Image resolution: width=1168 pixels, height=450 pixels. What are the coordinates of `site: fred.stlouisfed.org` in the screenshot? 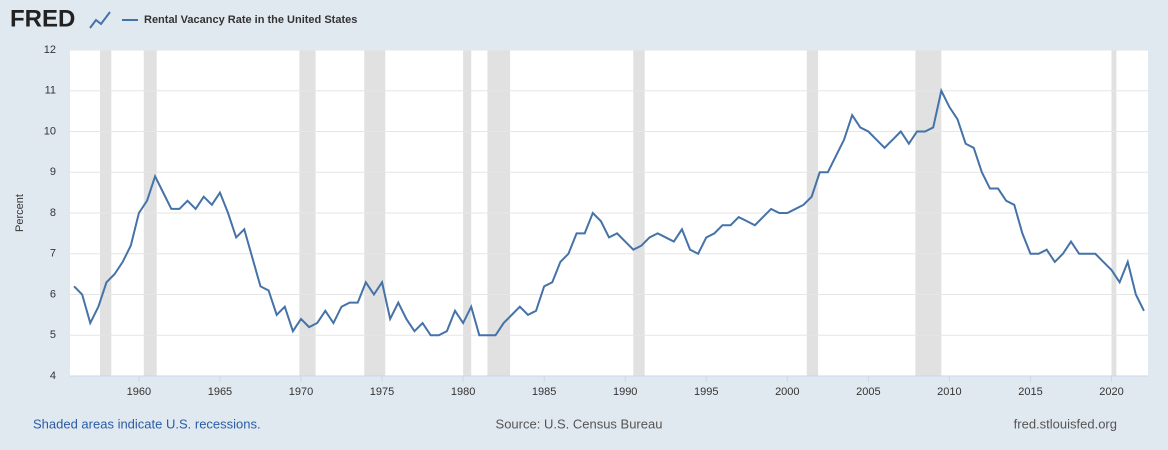 It's located at (1065, 423).